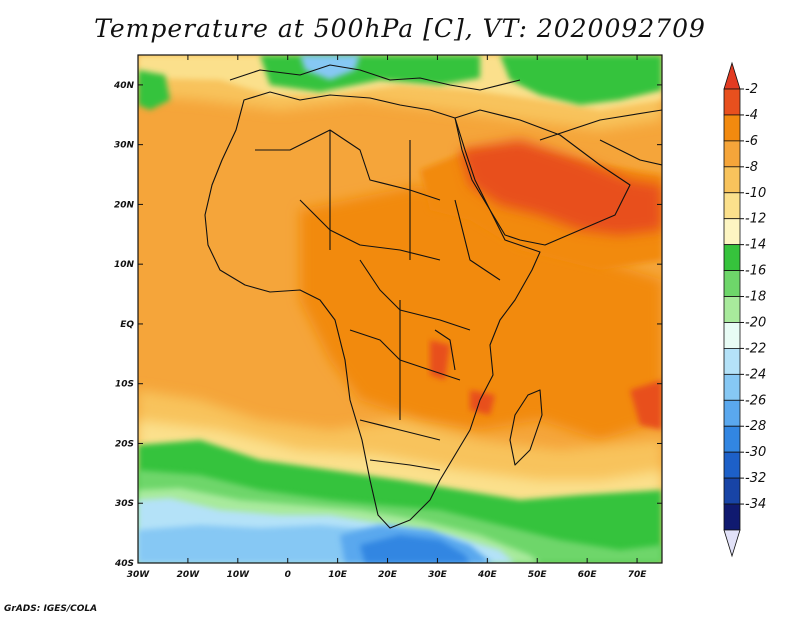  Describe the element at coordinates (124, 205) in the screenshot. I see `lat-label: 20N` at that location.